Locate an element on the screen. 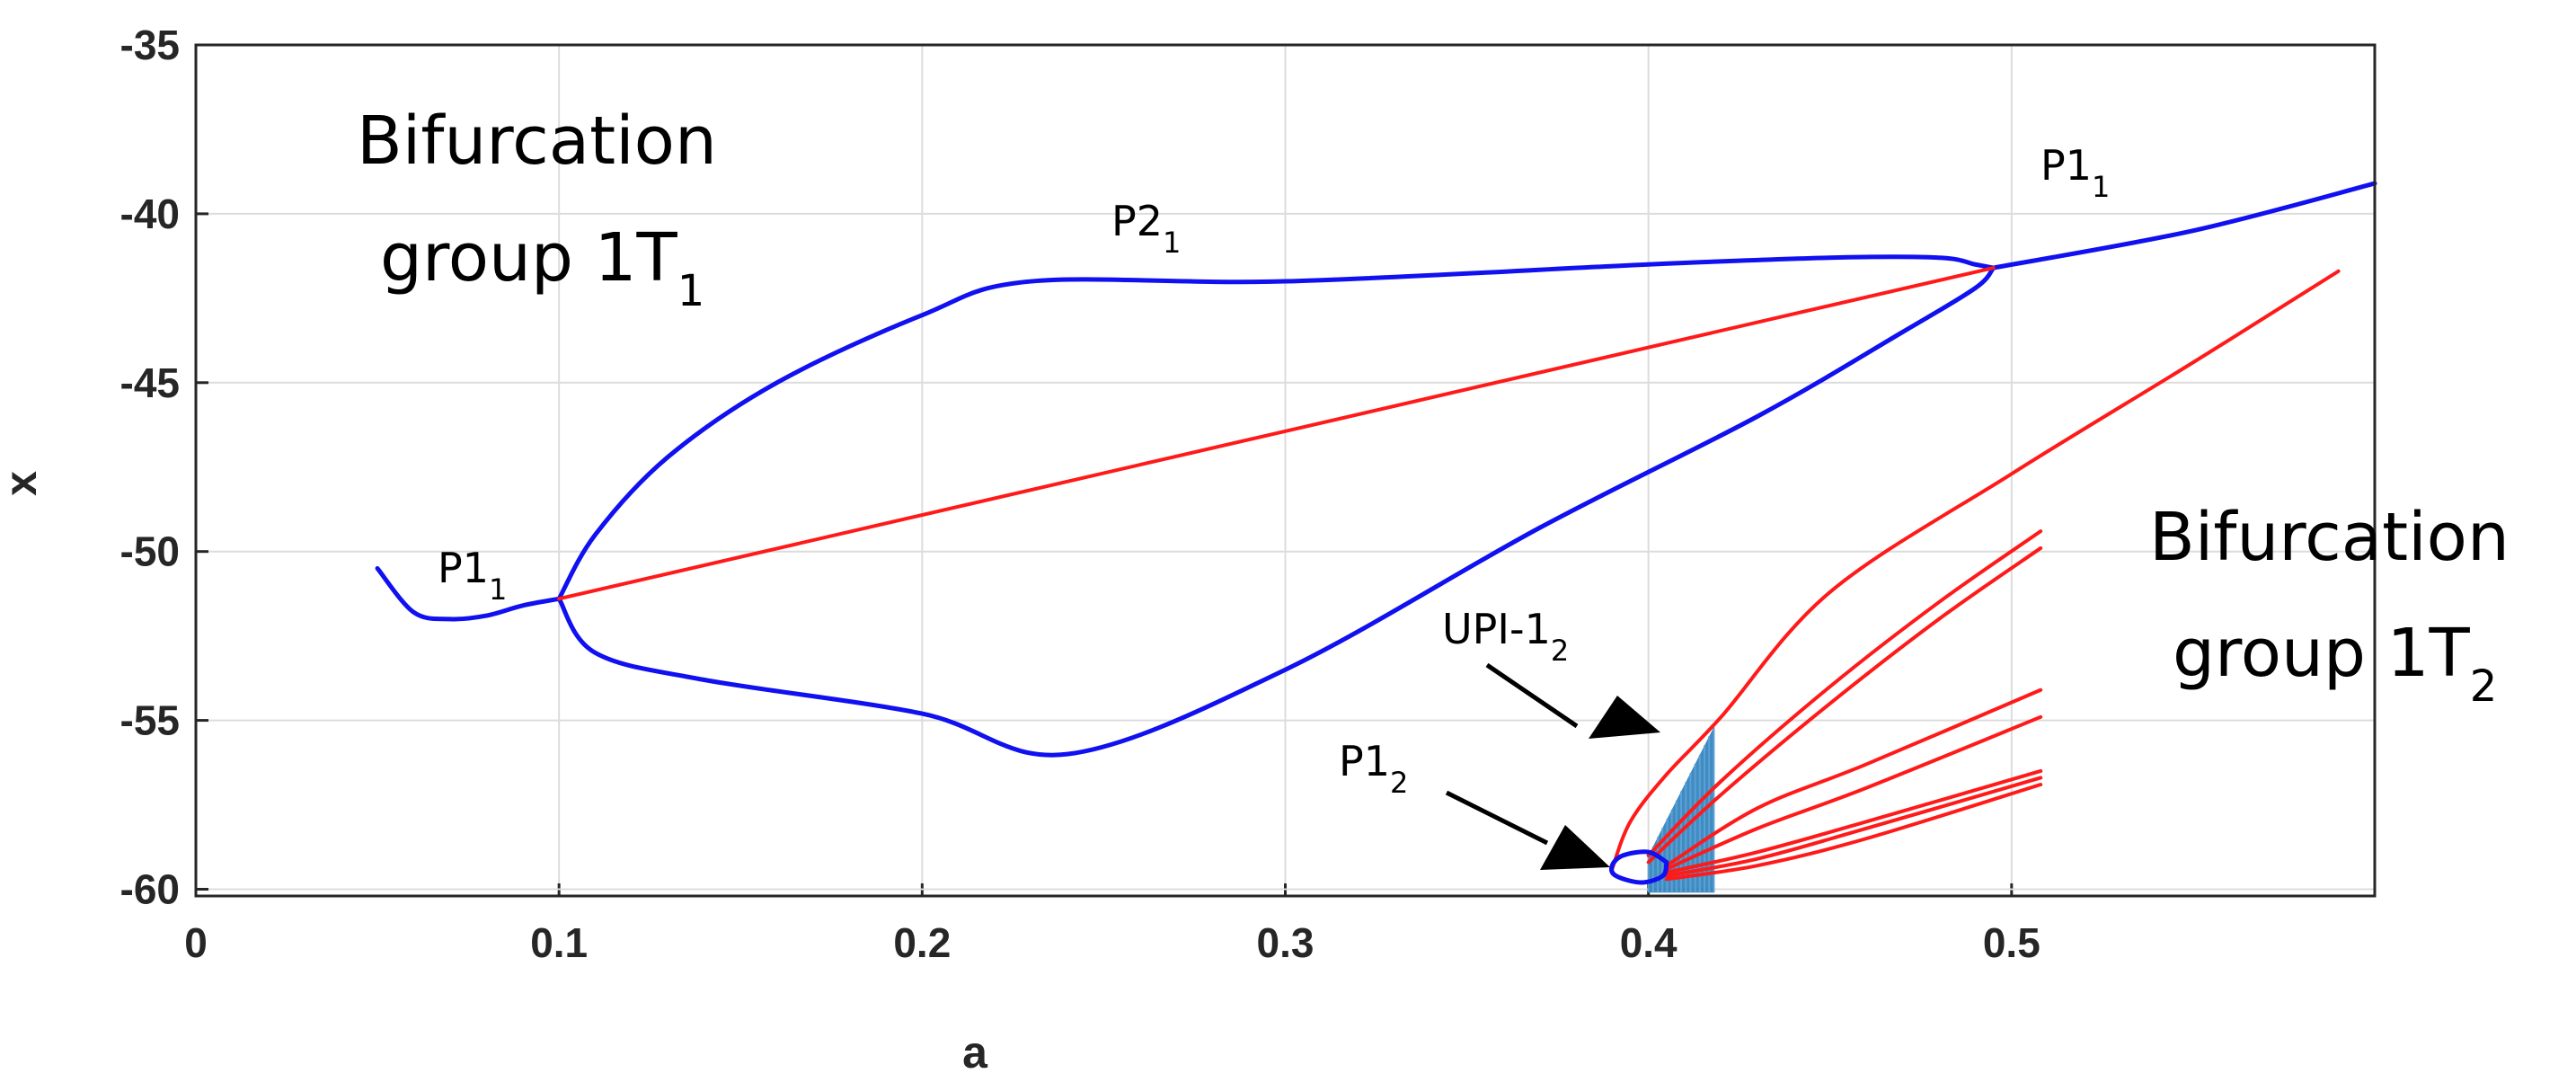 This screenshot has height=1091, width=2576. group1-label-line1: Bifurcation is located at coordinates (537, 141).